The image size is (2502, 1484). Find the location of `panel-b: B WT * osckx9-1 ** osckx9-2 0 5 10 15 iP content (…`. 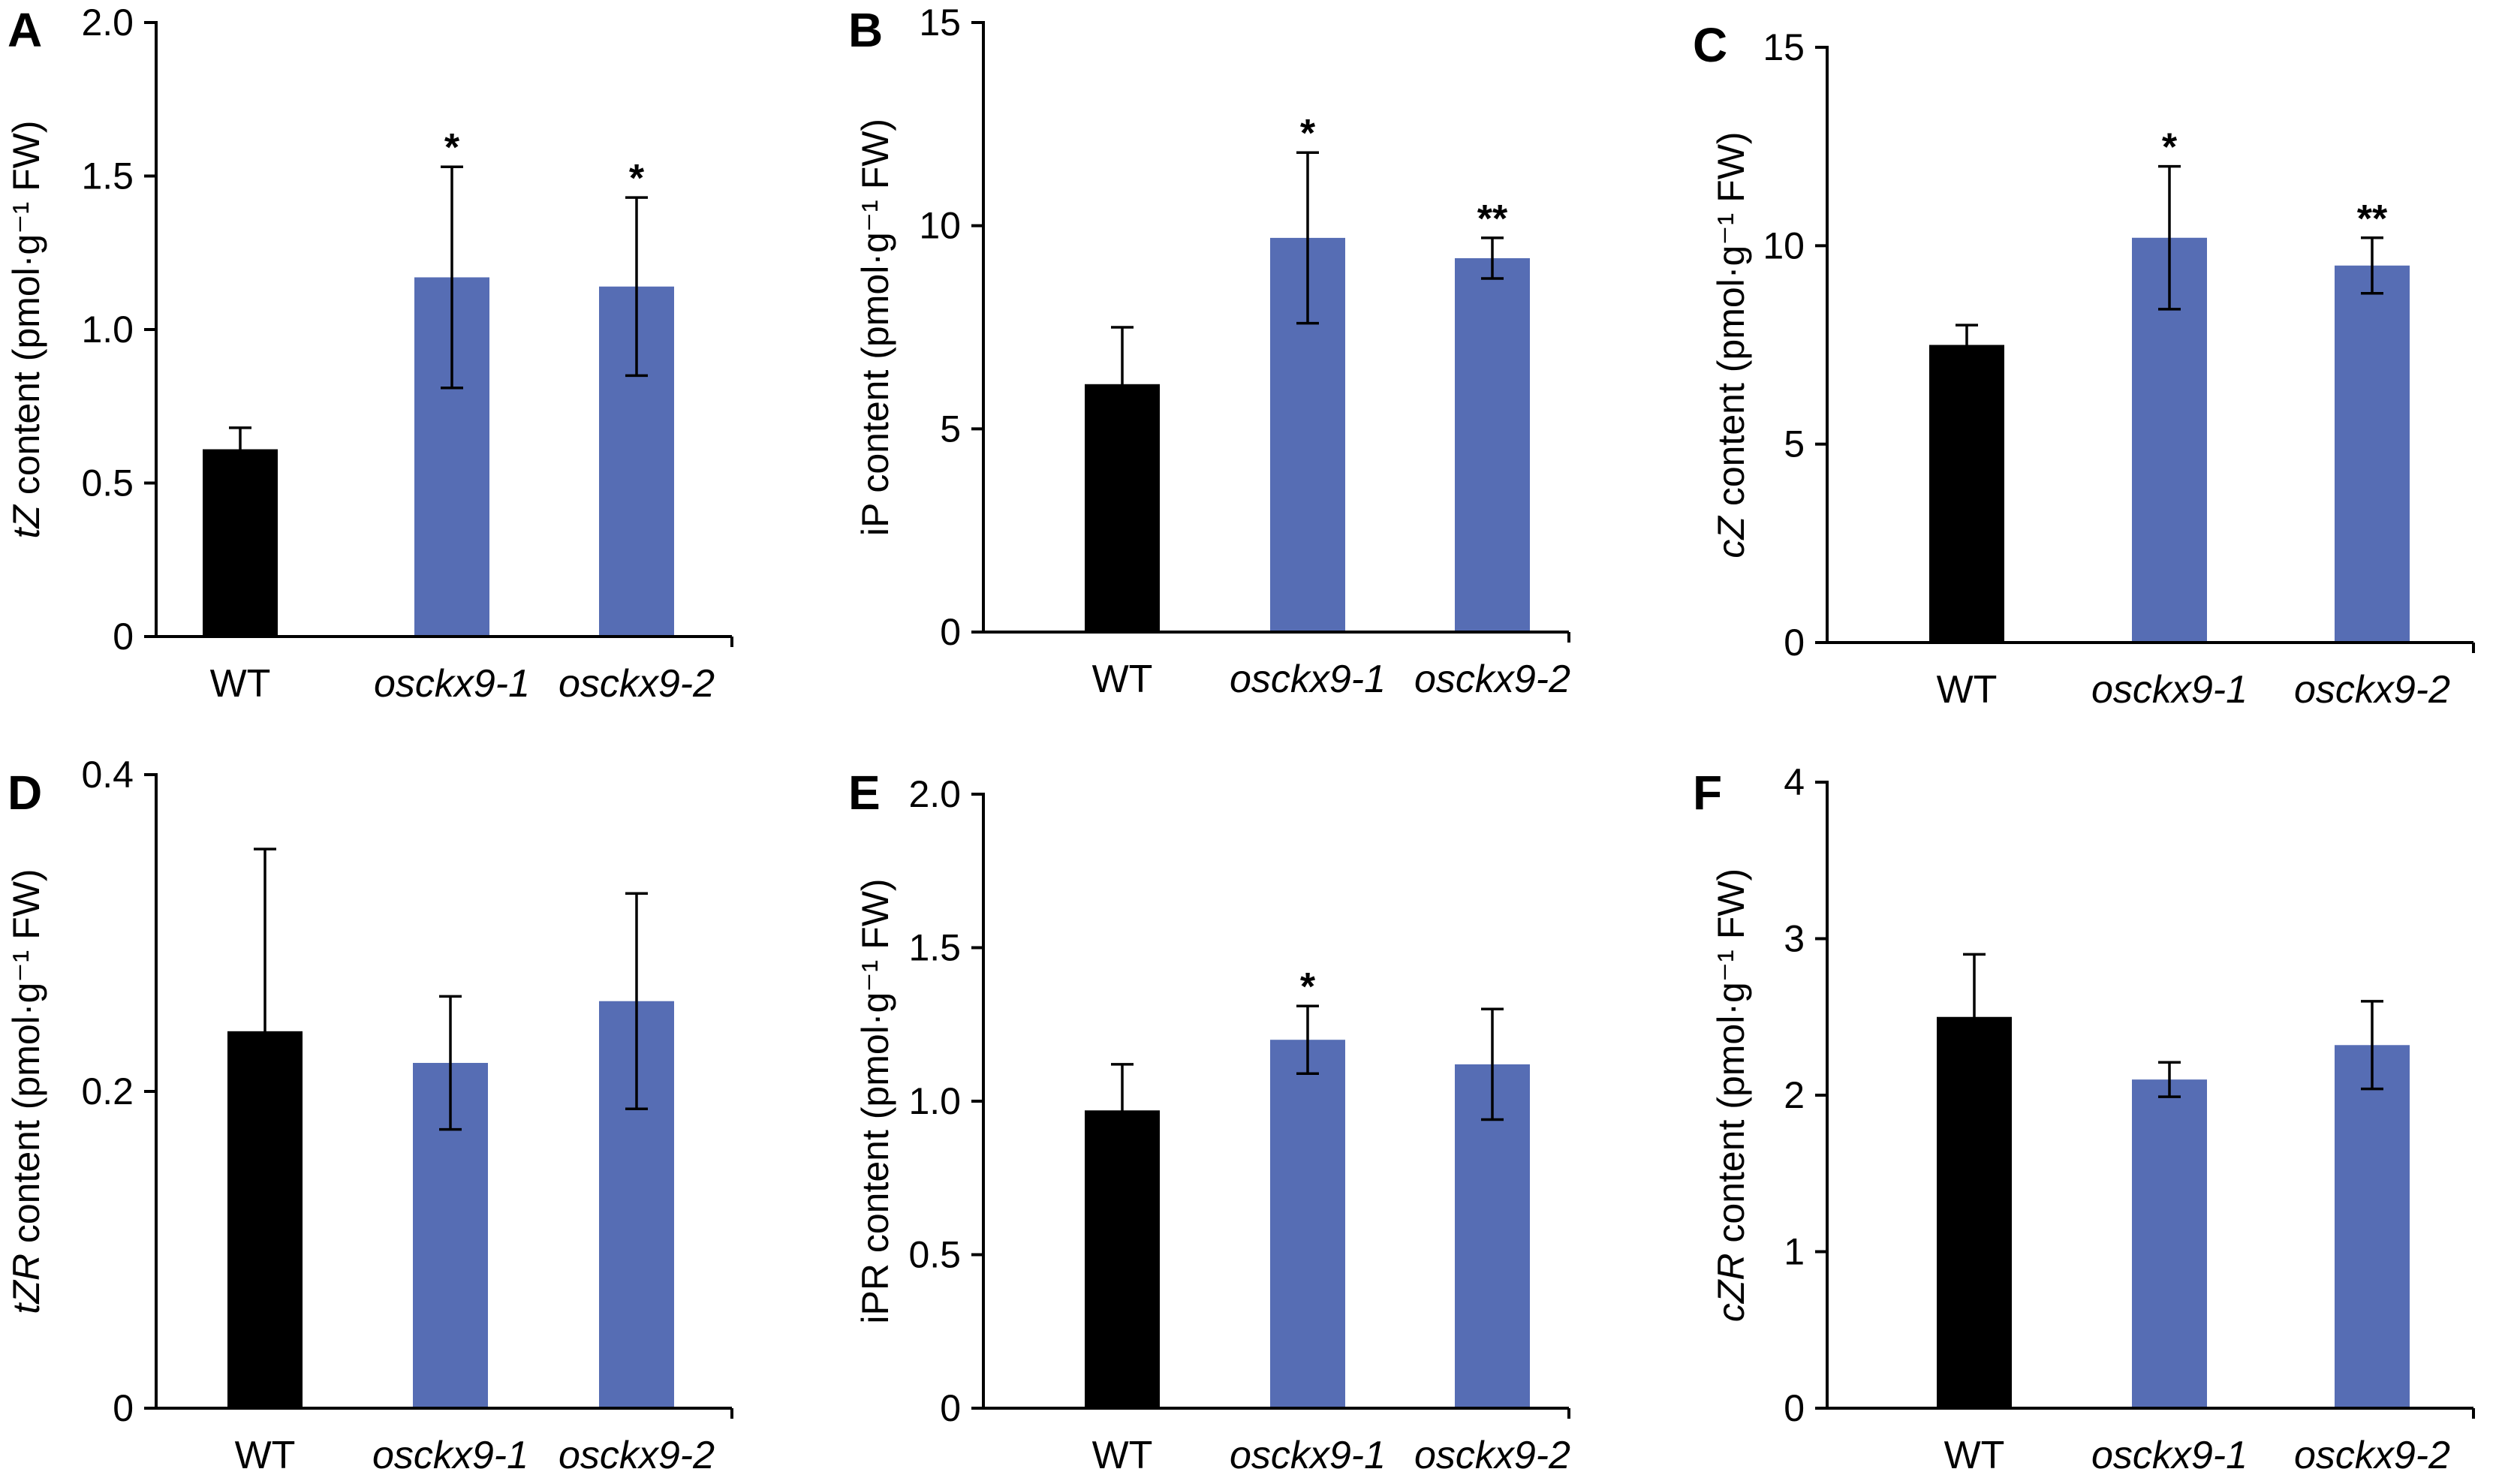

panel-b: B WT * osckx9-1 ** osckx9-2 0 5 10 15 iP content (… is located at coordinates (1209, 351).